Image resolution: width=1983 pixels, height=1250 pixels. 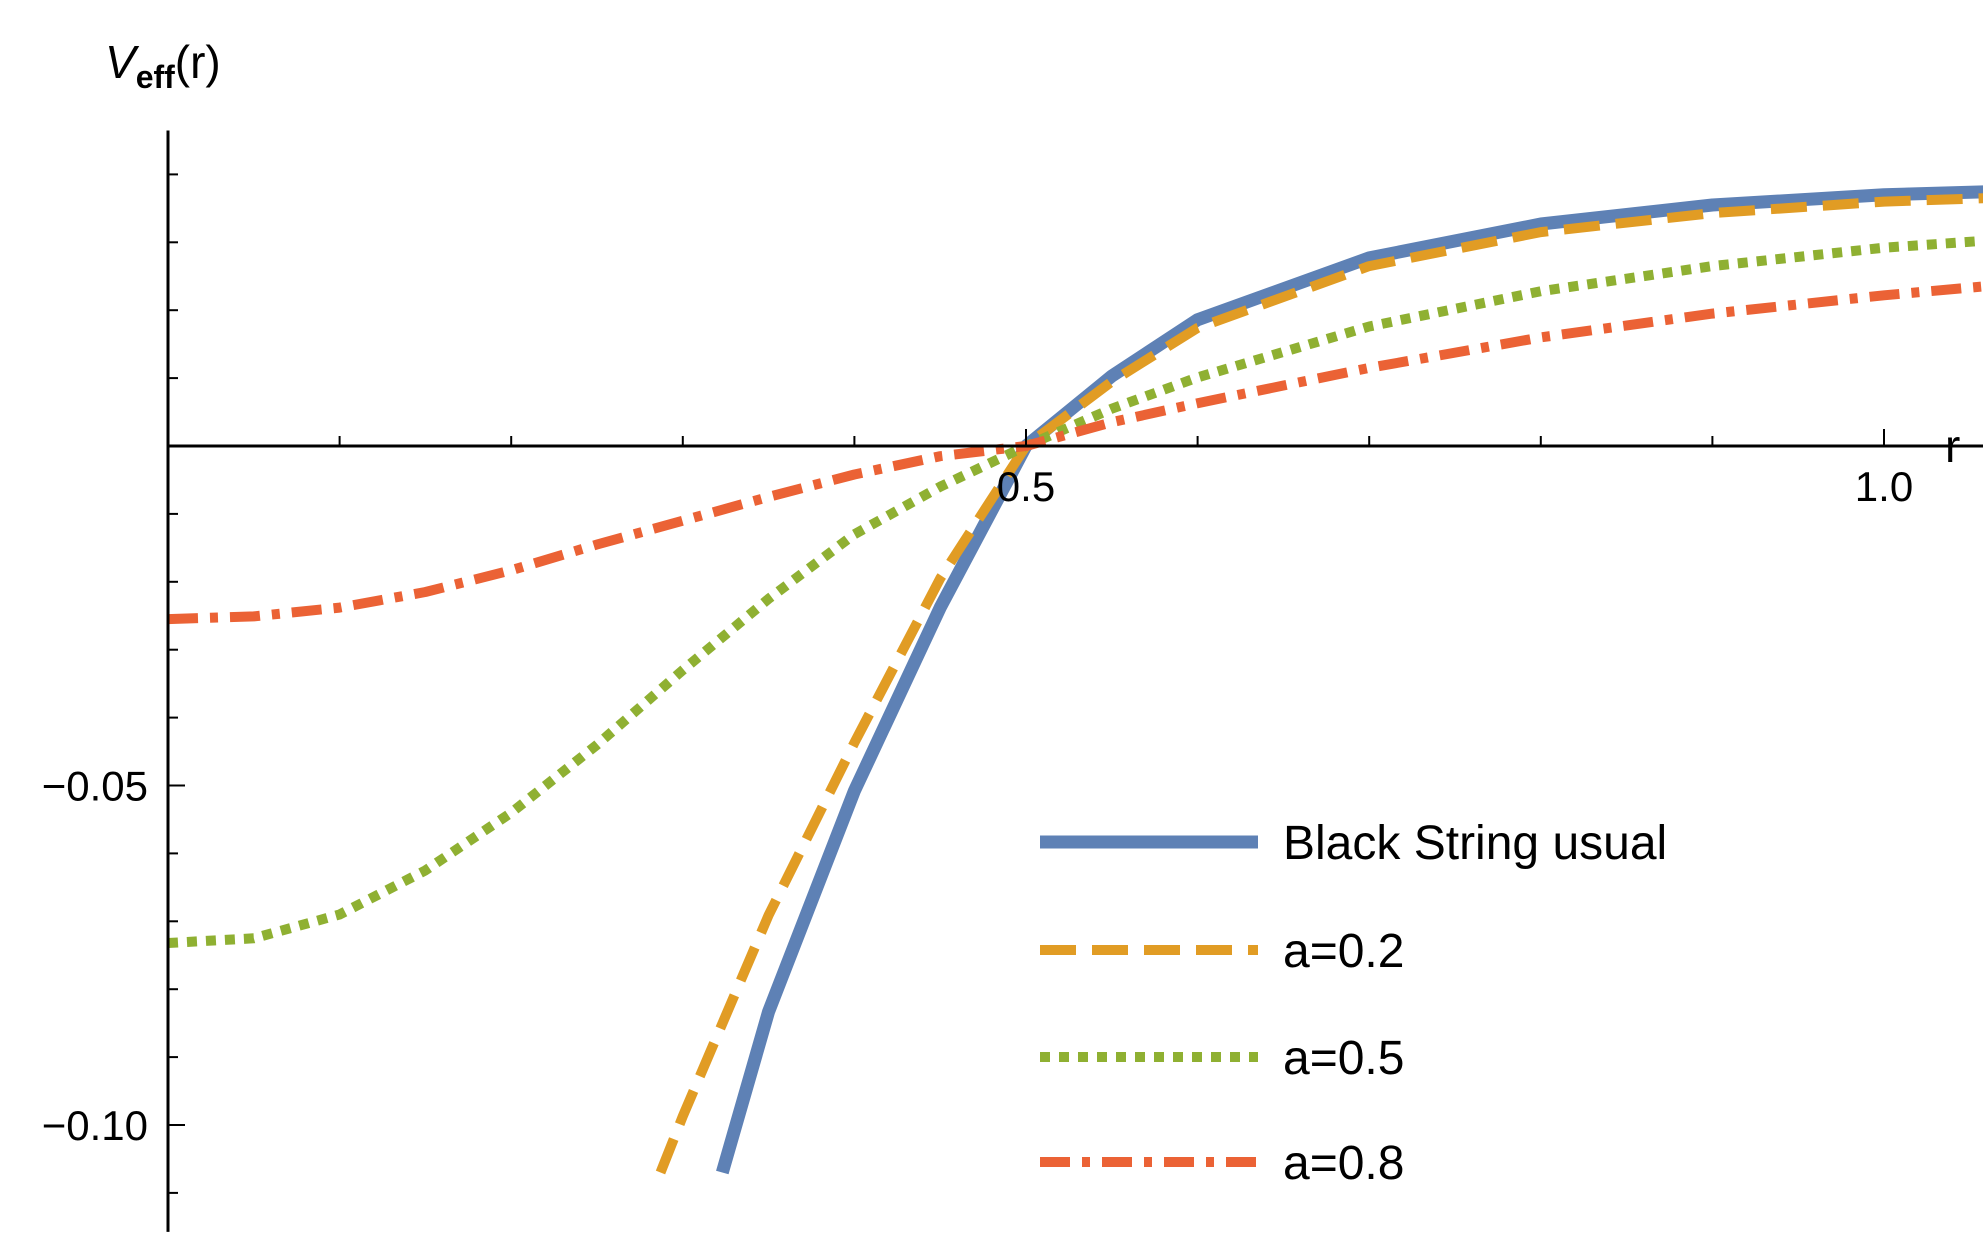 What do you see at coordinates (1353, 1003) in the screenshot?
I see `legend: Black String usual a=0.2 a=0.5 a=0.8` at bounding box center [1353, 1003].